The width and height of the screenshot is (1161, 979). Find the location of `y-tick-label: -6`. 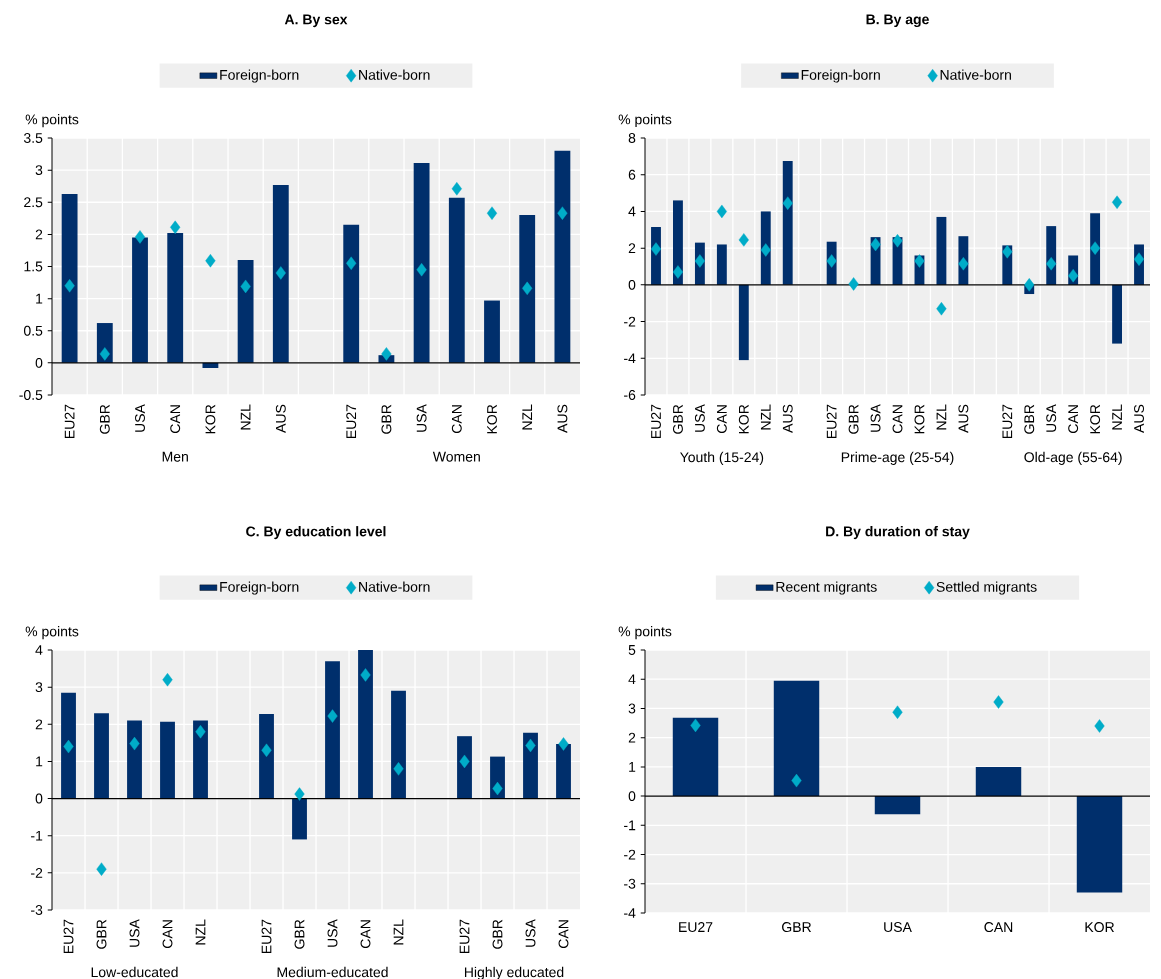

y-tick-label: -6 is located at coordinates (630, 395).